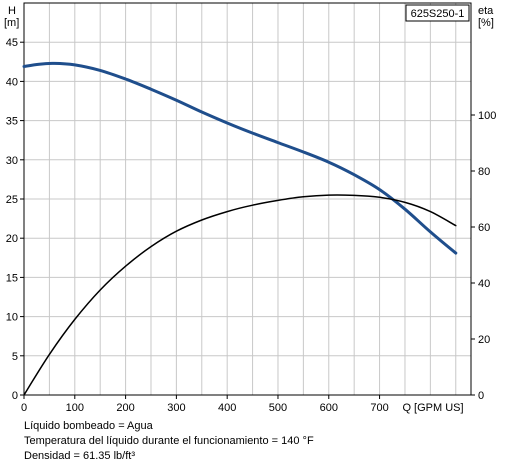 The image size is (513, 470). I want to click on left-tick-label: 30, so click(12, 161).